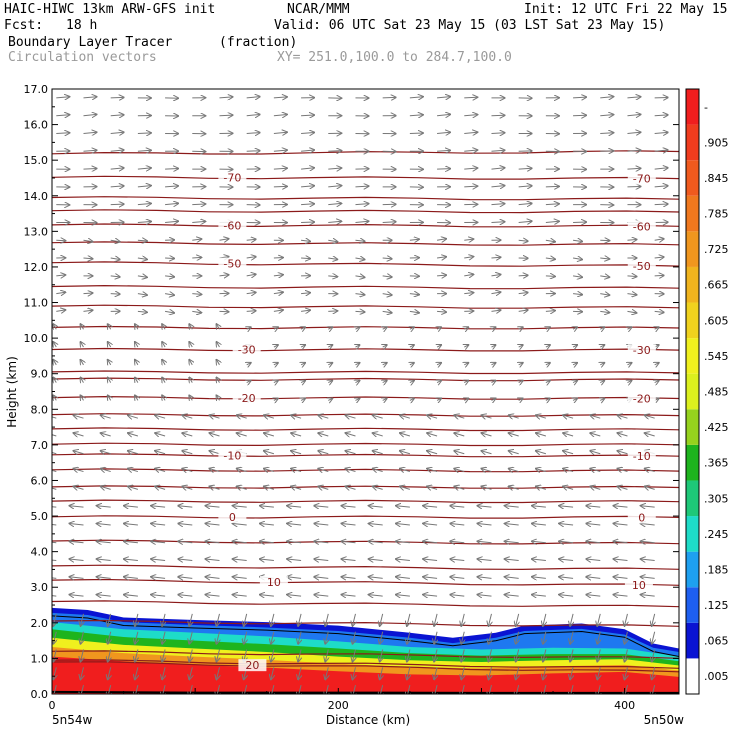 This screenshot has height=740, width=740. Describe the element at coordinates (716, 178) in the screenshot. I see `colorbar-label: .845` at that location.